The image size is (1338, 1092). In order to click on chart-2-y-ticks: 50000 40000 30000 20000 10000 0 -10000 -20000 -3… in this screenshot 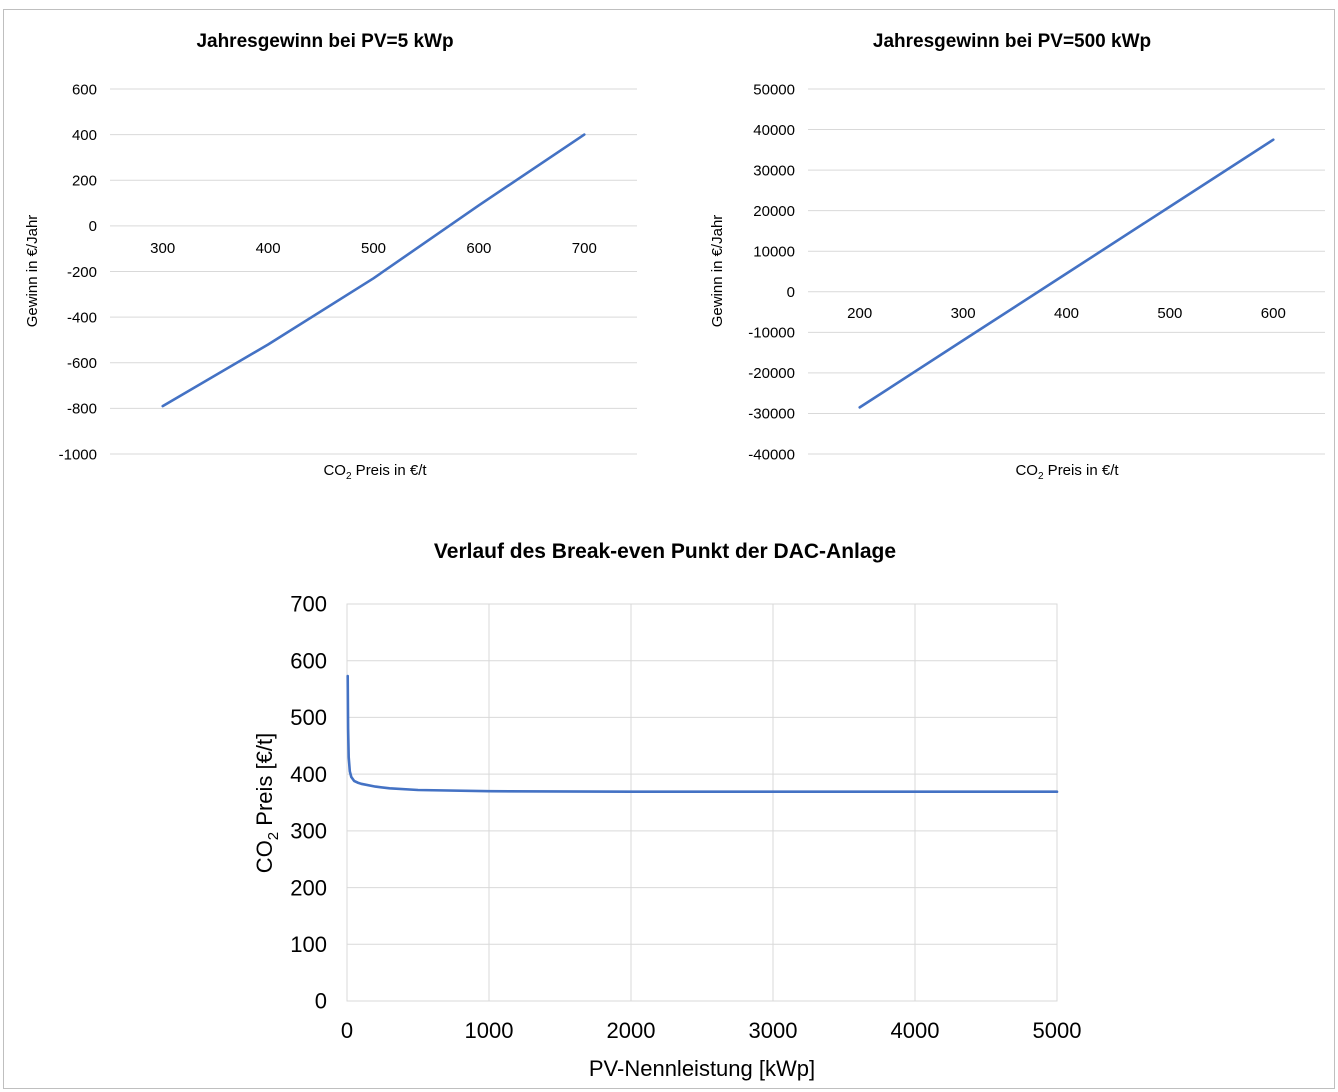, I will do `click(771, 272)`.